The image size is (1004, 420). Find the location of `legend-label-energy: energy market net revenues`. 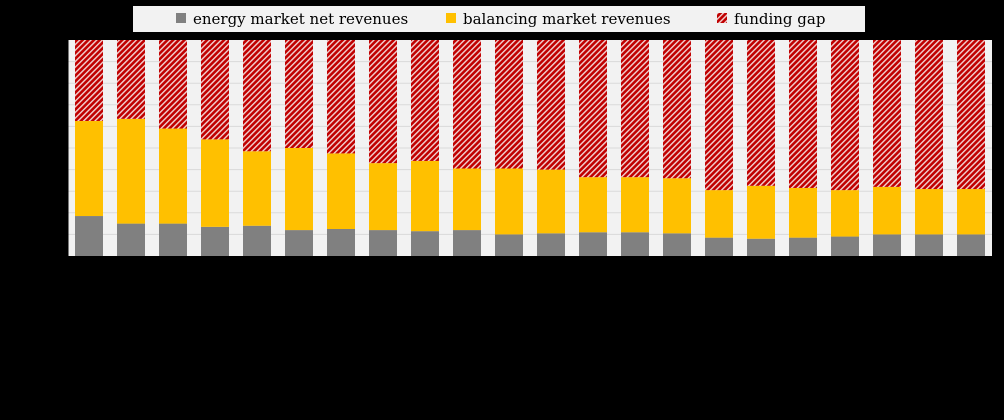

legend-label-energy: energy market net revenues is located at coordinates (300, 19).